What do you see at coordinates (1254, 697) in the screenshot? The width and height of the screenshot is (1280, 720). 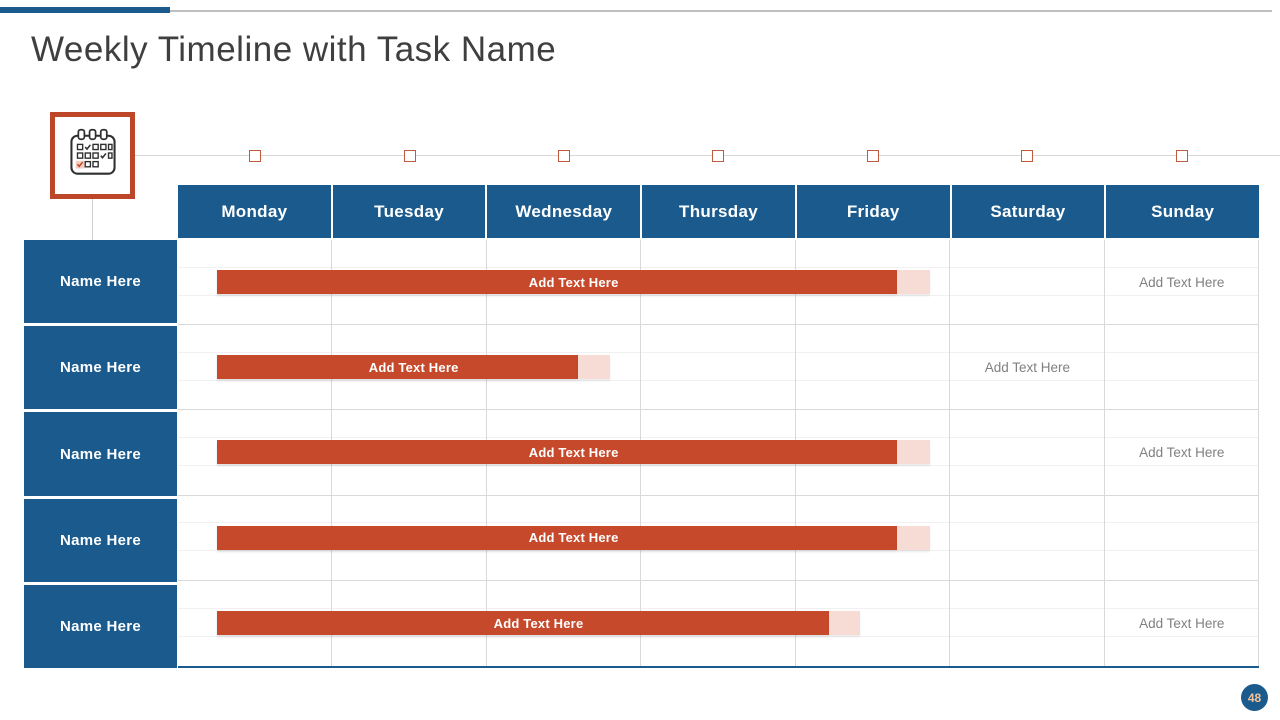 I see `page-number-badge: 48` at bounding box center [1254, 697].